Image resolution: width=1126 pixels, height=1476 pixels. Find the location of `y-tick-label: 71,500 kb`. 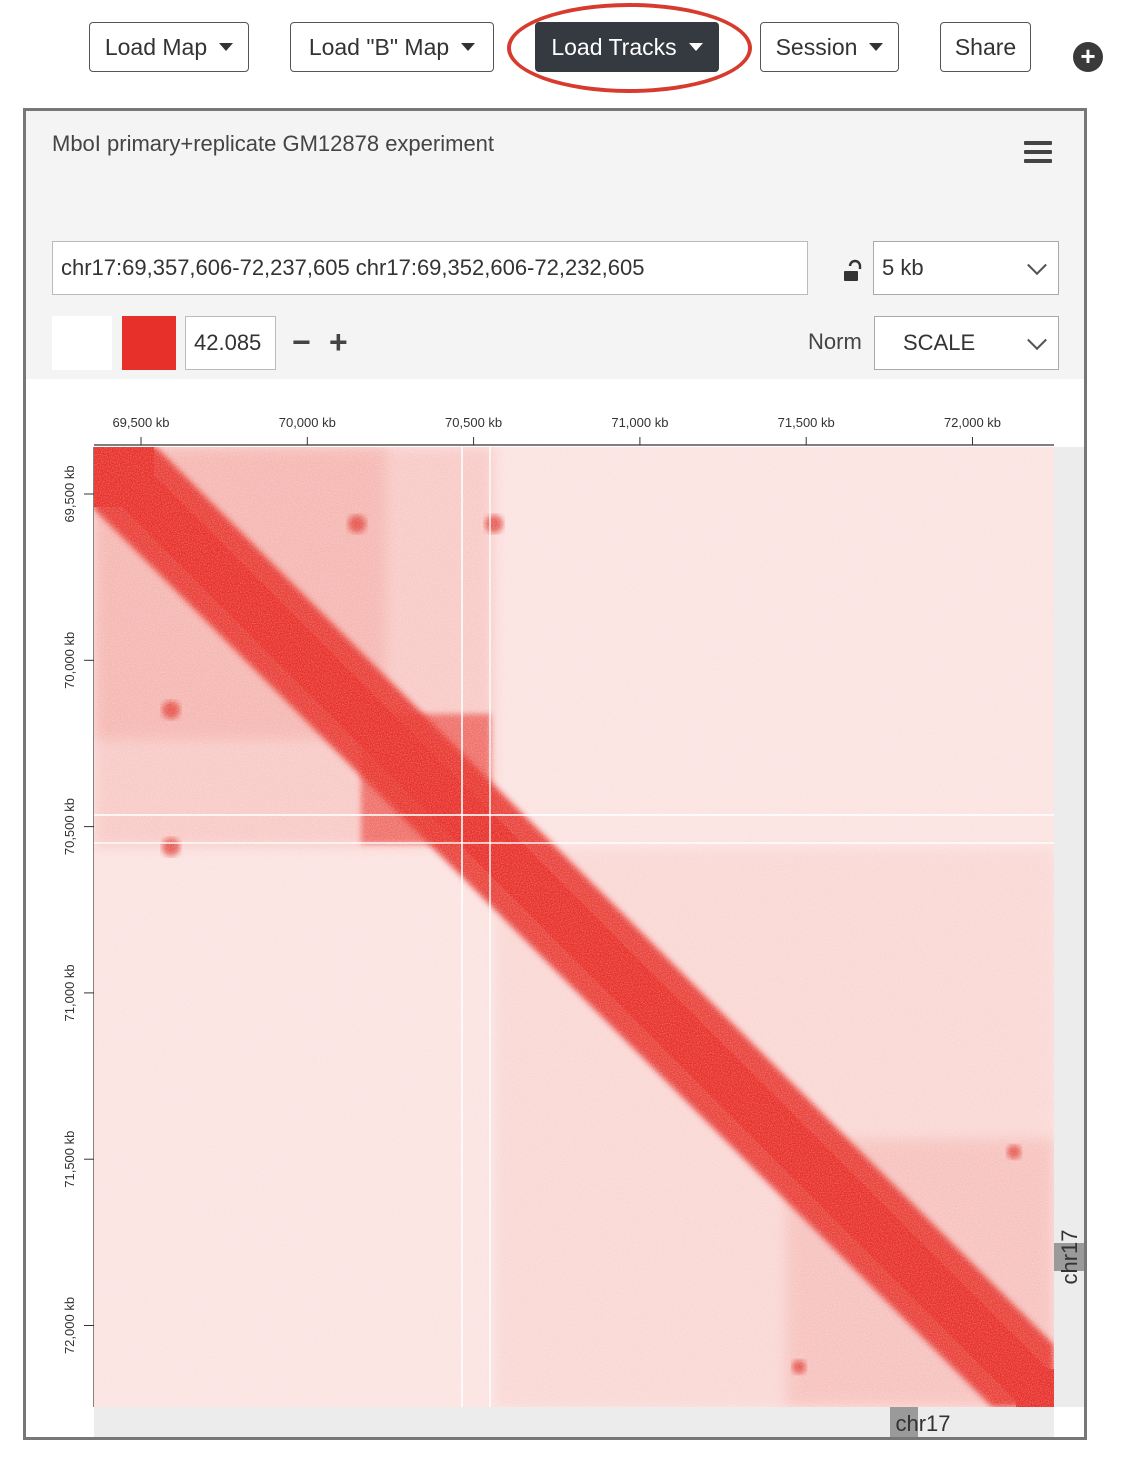

y-tick-label: 71,500 kb is located at coordinates (69, 1159).